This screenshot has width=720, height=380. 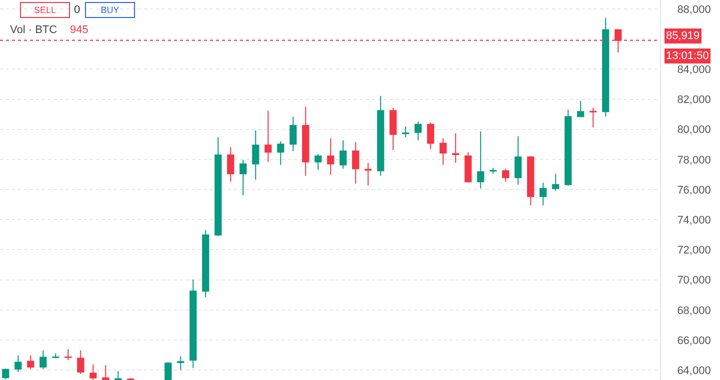 What do you see at coordinates (77, 10) in the screenshot?
I see `annotation: 0` at bounding box center [77, 10].